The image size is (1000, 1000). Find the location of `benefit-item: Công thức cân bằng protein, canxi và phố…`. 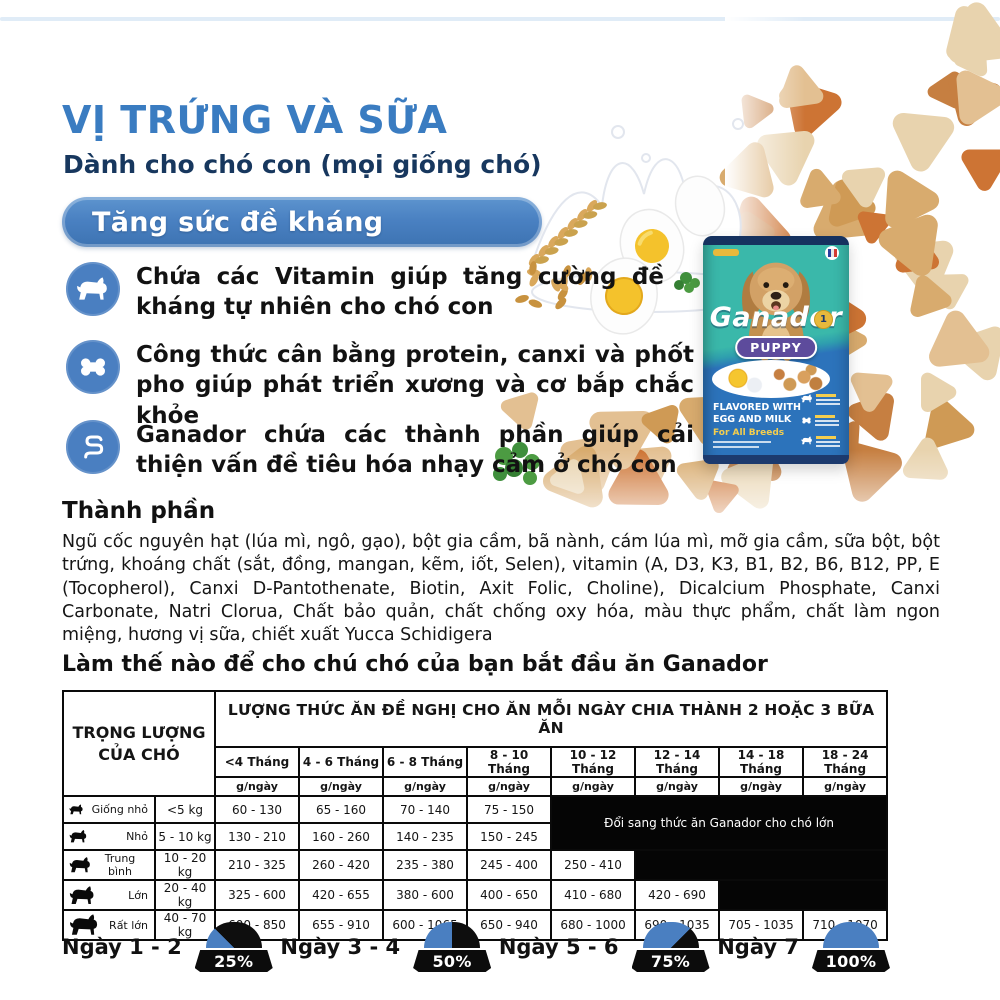

benefit-item: Công thức cân bằng protein, canxi và phố… is located at coordinates (380, 385).